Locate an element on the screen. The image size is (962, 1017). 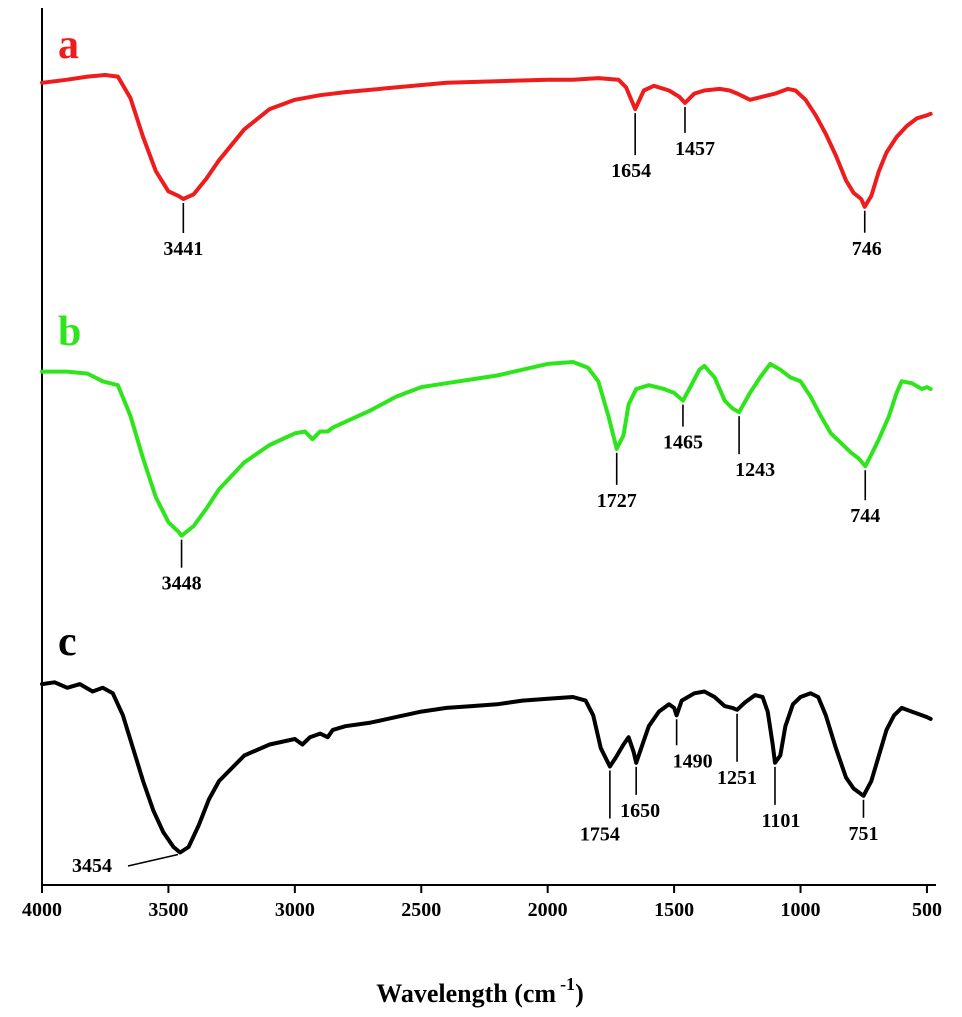
peak-label: 1251 is located at coordinates (737, 778).